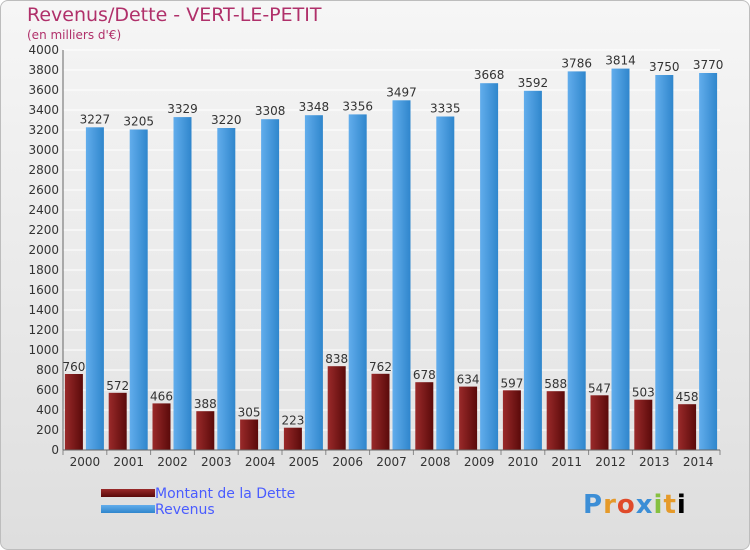 The height and width of the screenshot is (550, 750). Describe the element at coordinates (424, 375) in the screenshot. I see `data-label-dette: 678` at that location.